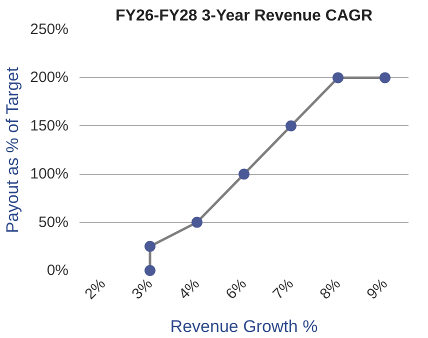 The height and width of the screenshot is (338, 428). I want to click on x-tick-label: 7%, so click(284, 289).